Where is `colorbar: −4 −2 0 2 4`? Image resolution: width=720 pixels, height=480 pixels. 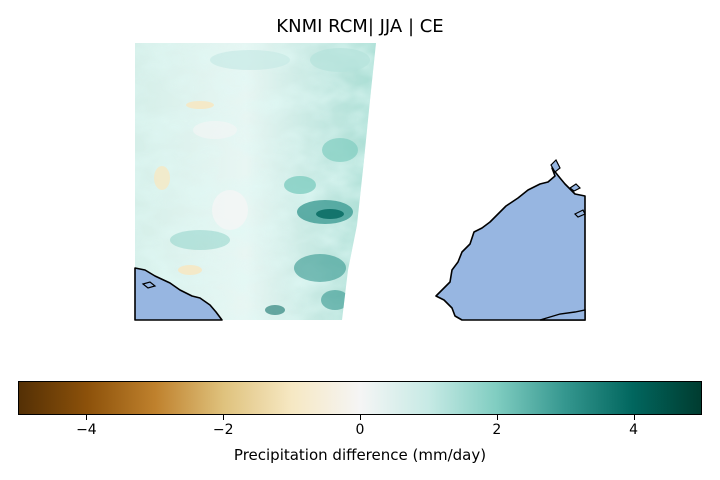
colorbar: −4 −2 0 2 4 is located at coordinates (360, 409).